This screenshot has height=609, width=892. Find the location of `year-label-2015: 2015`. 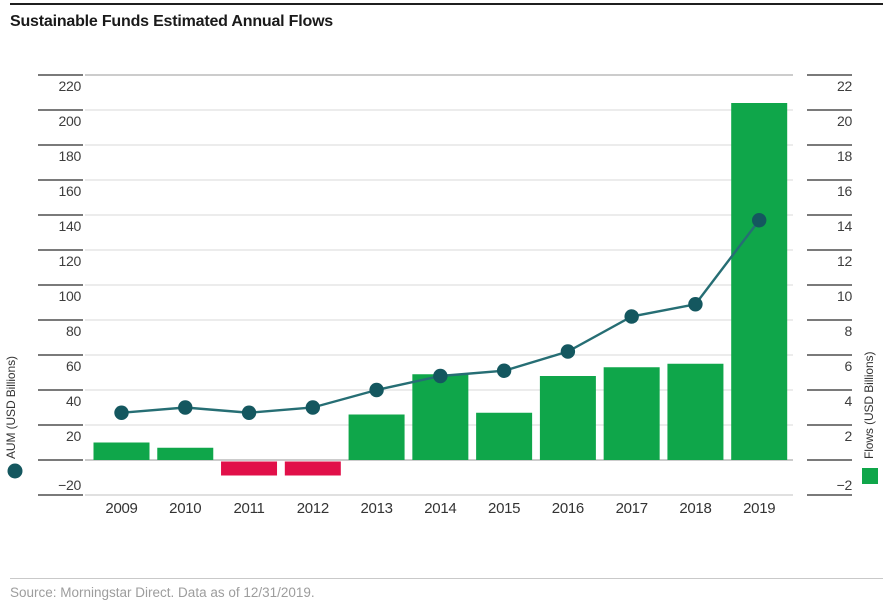

year-label-2015: 2015 is located at coordinates (504, 508).